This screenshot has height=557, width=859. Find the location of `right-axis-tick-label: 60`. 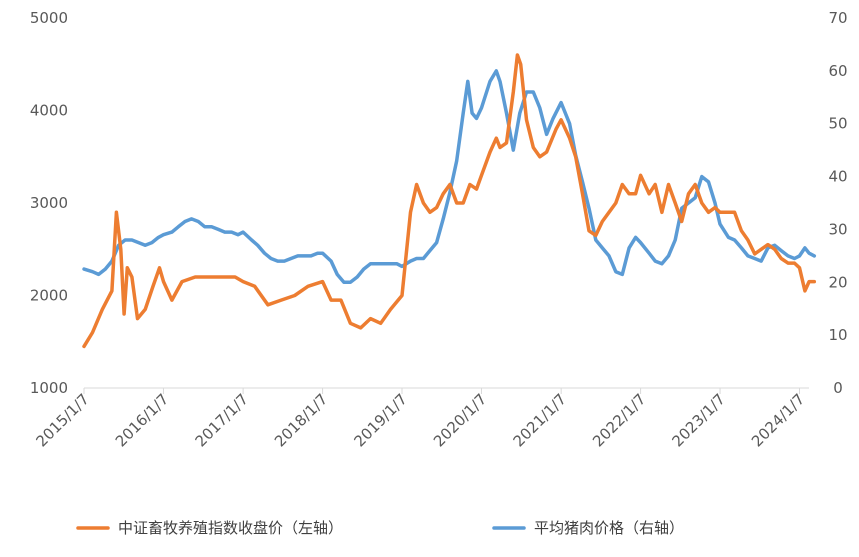

right-axis-tick-label: 60 is located at coordinates (837, 71).